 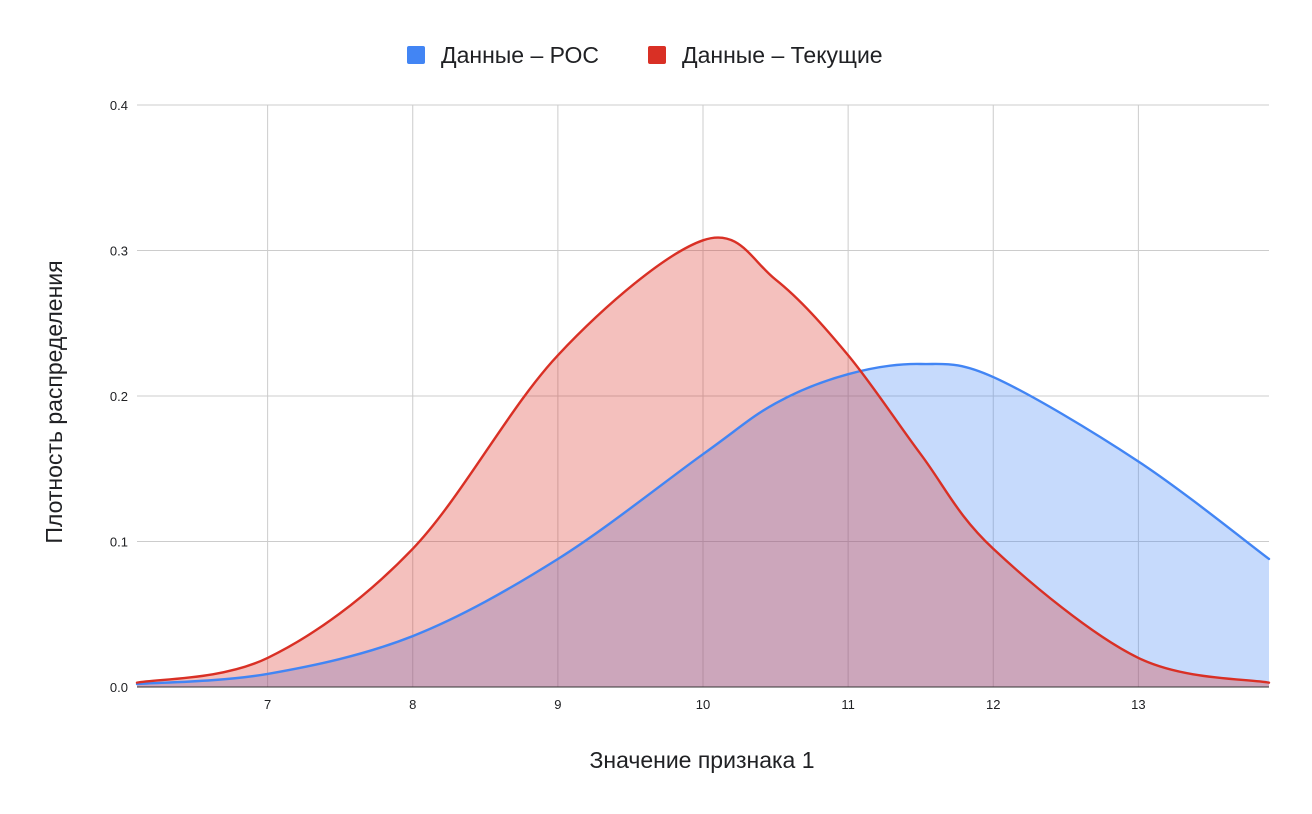 What do you see at coordinates (645, 55) in the screenshot?
I see `legend: Данные – РОС Данные – Текущие` at bounding box center [645, 55].